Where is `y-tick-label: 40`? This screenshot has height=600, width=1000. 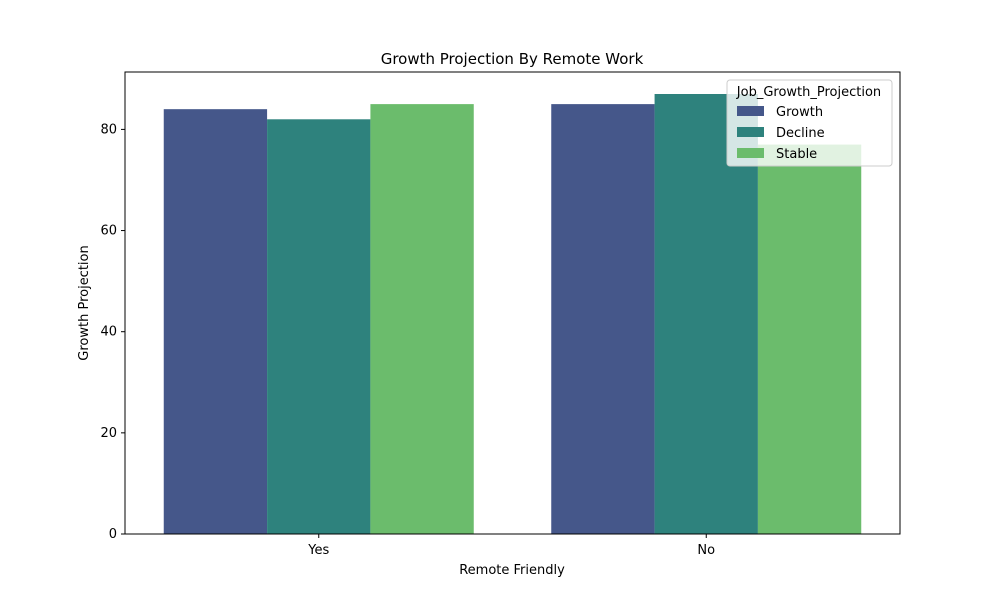
y-tick-label: 40 is located at coordinates (108, 332).